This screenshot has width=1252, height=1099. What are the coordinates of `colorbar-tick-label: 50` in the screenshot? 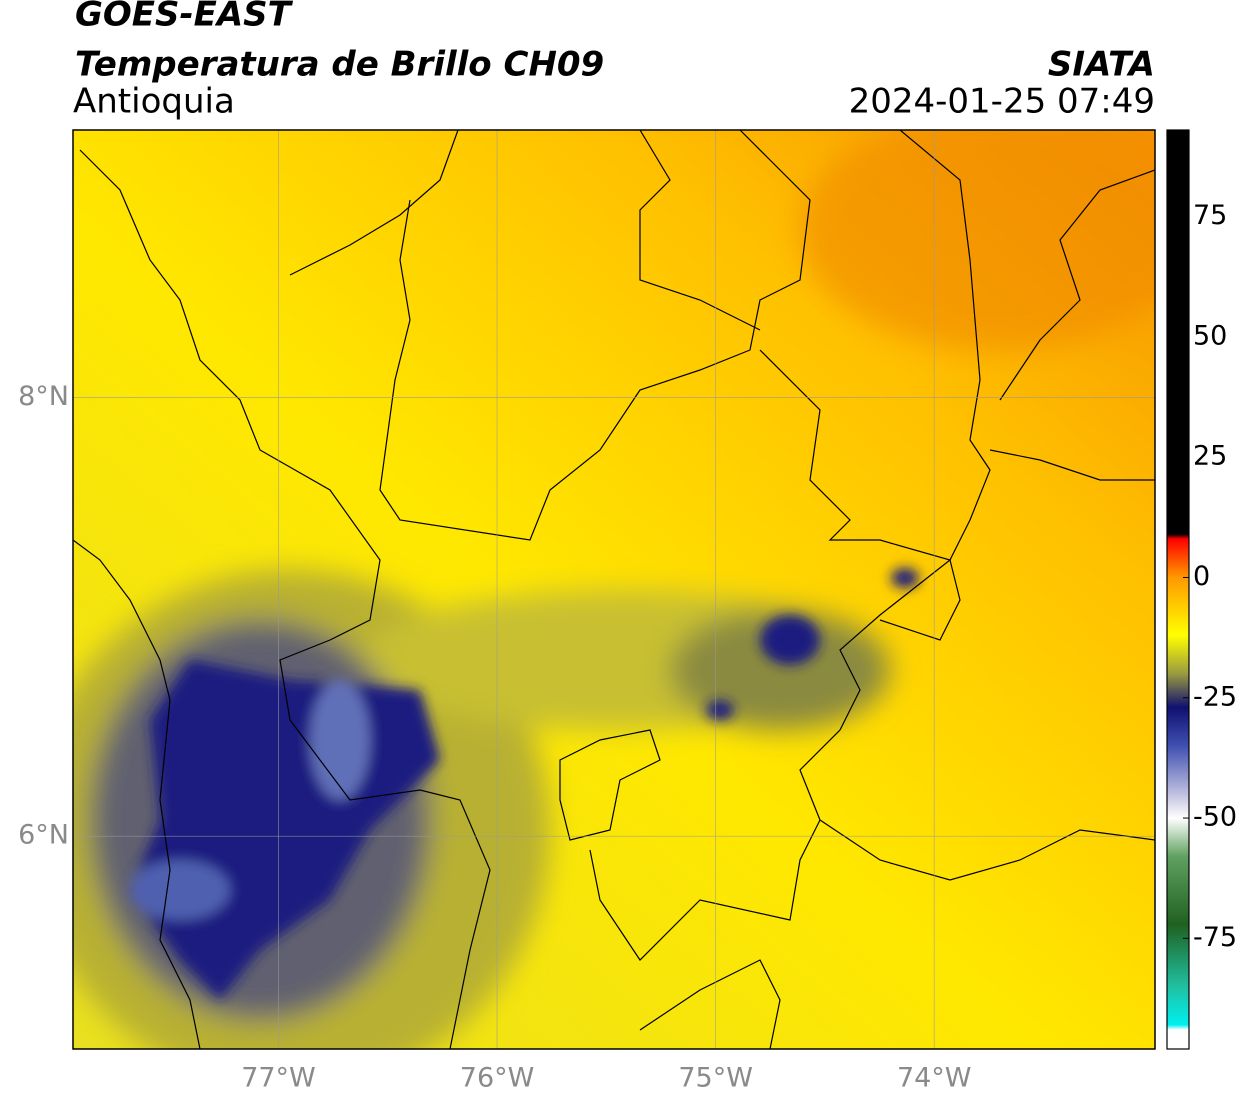 It's located at (1210, 335).